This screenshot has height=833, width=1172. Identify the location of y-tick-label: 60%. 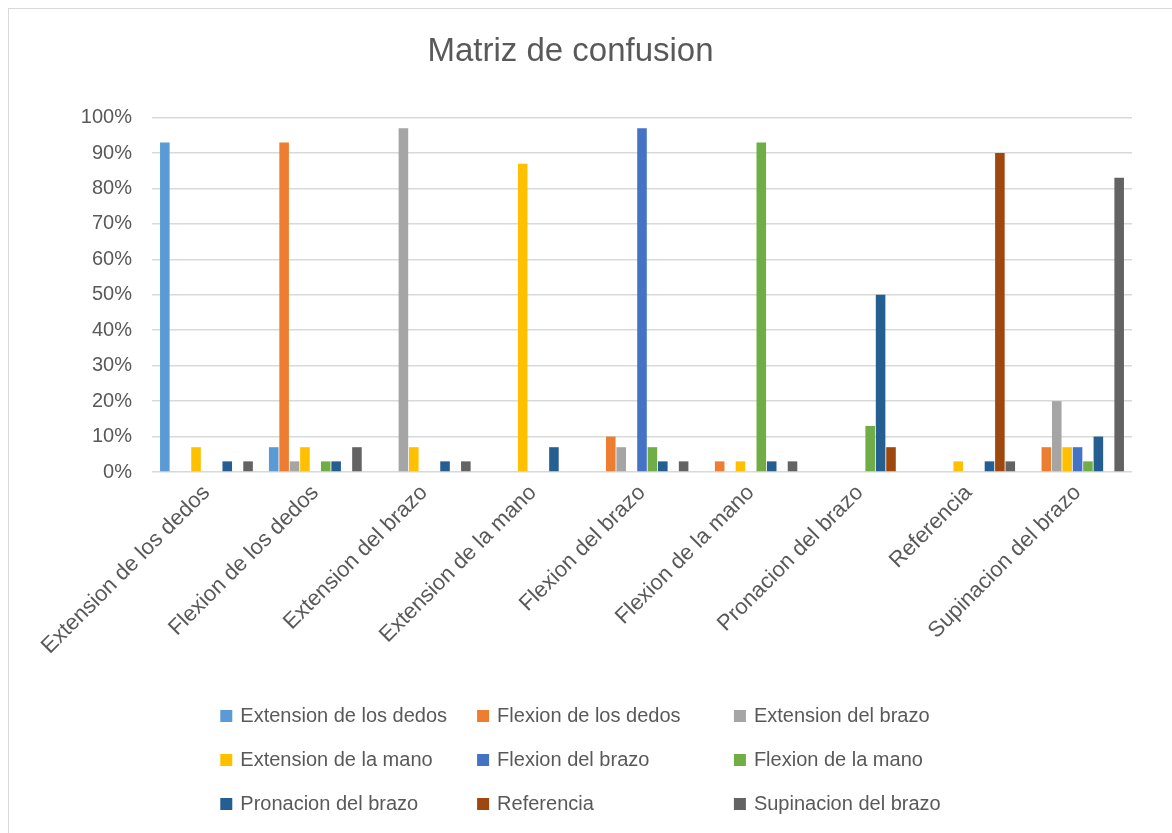
(112, 257).